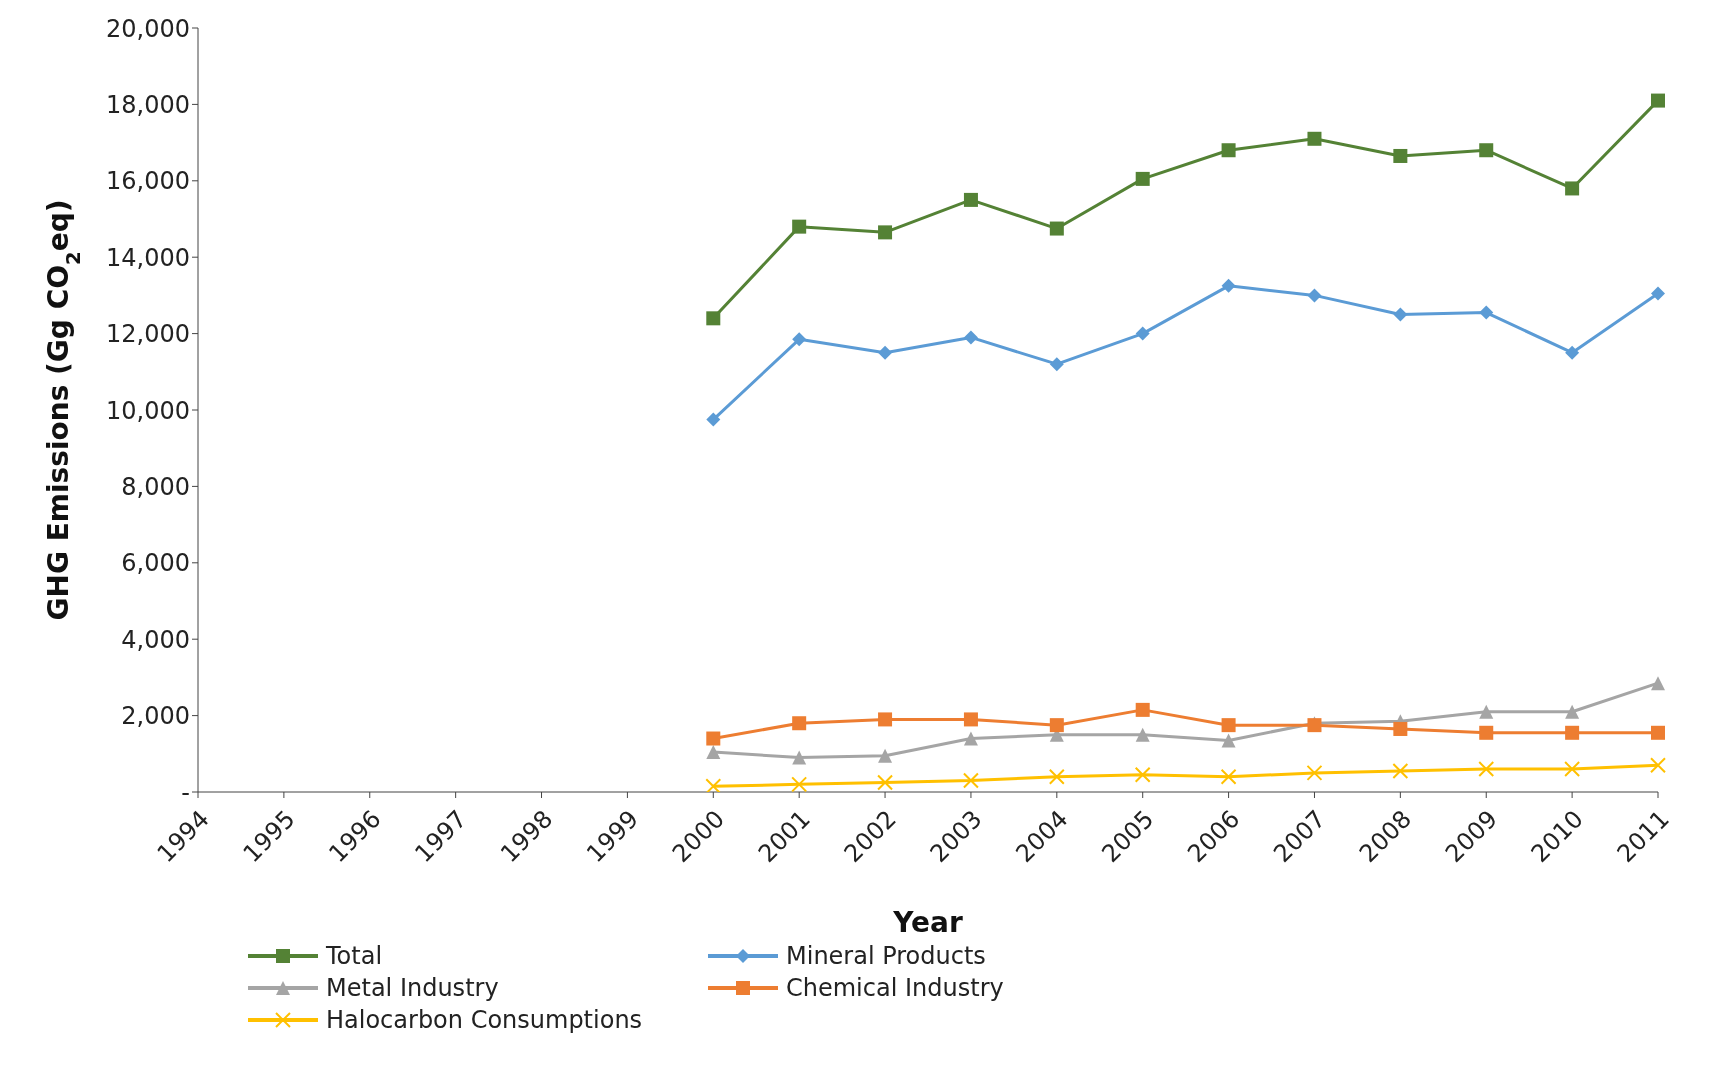  What do you see at coordinates (927, 922) in the screenshot?
I see `x-axis-title: Year` at bounding box center [927, 922].